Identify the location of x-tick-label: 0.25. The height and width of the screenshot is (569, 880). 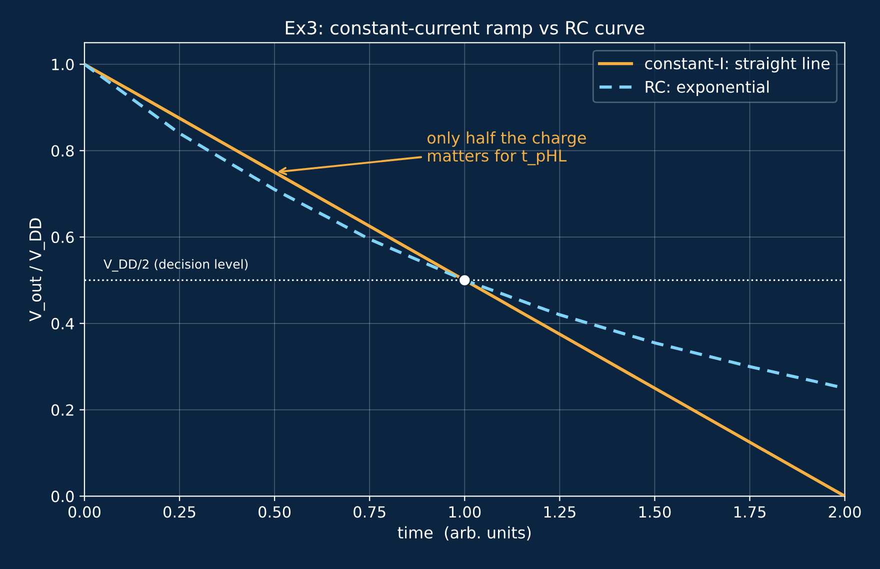
(180, 512).